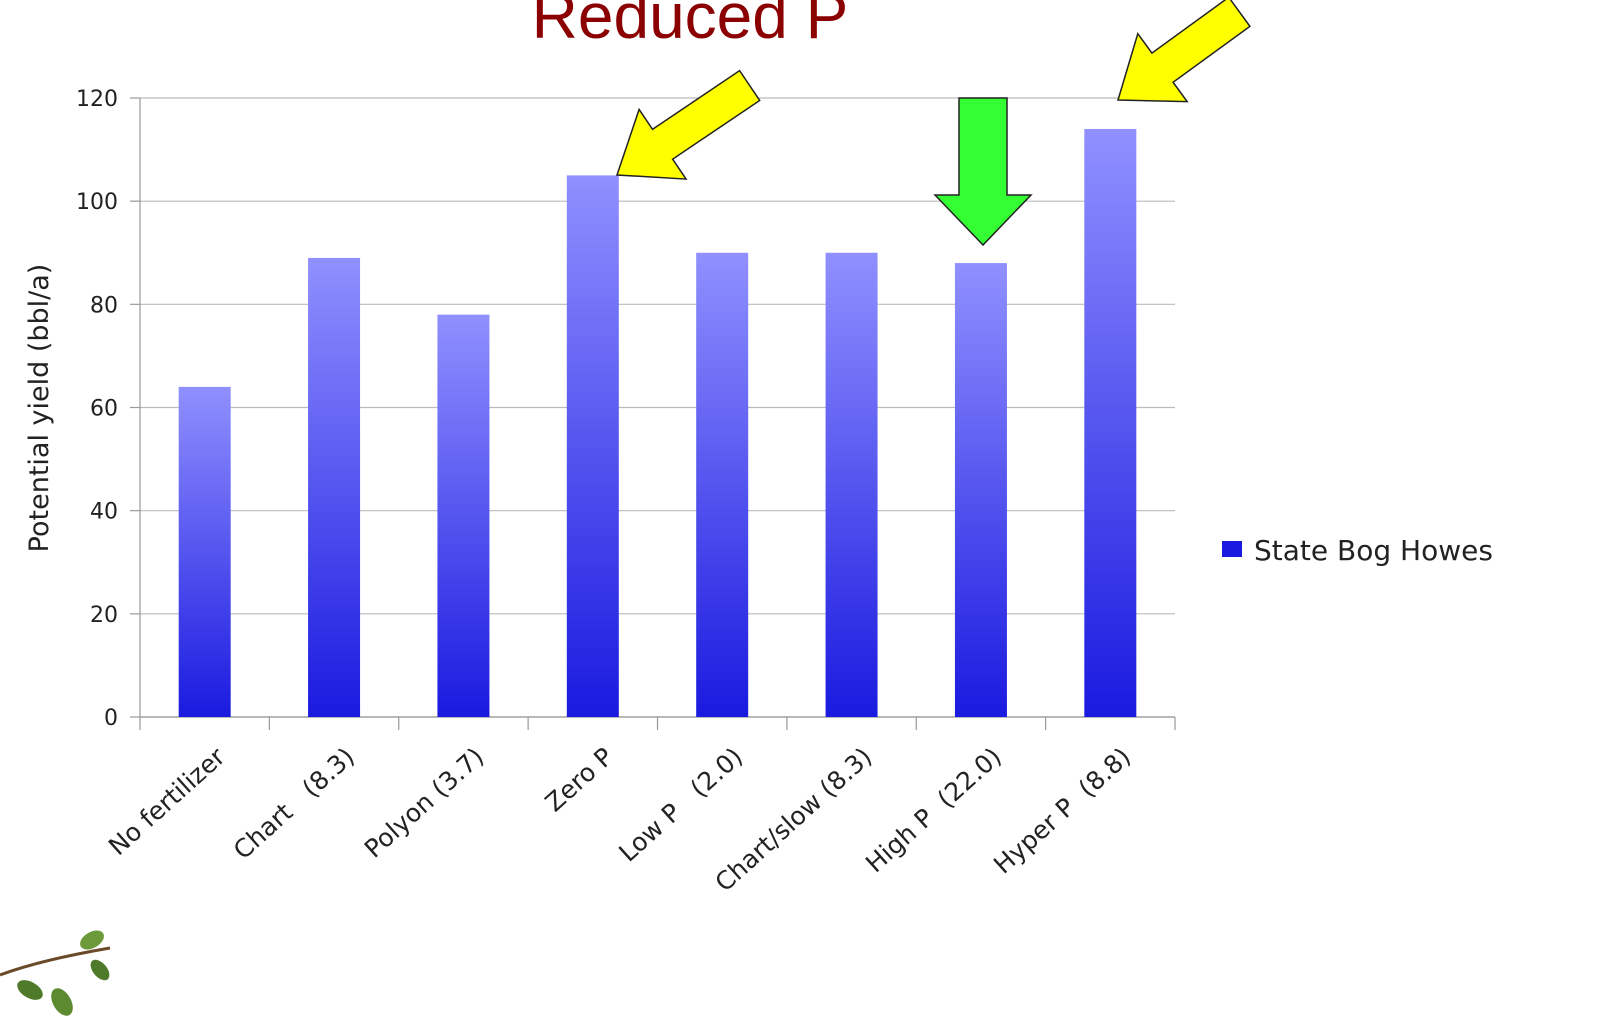  What do you see at coordinates (579, 779) in the screenshot?
I see `x-tick-label: Zero P` at bounding box center [579, 779].